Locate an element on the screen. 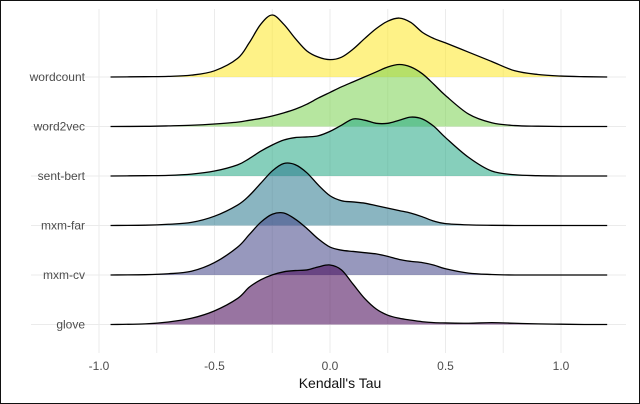 Image resolution: width=640 pixels, height=404 pixels. x-axis-title: Kendall's Tau is located at coordinates (340, 383).